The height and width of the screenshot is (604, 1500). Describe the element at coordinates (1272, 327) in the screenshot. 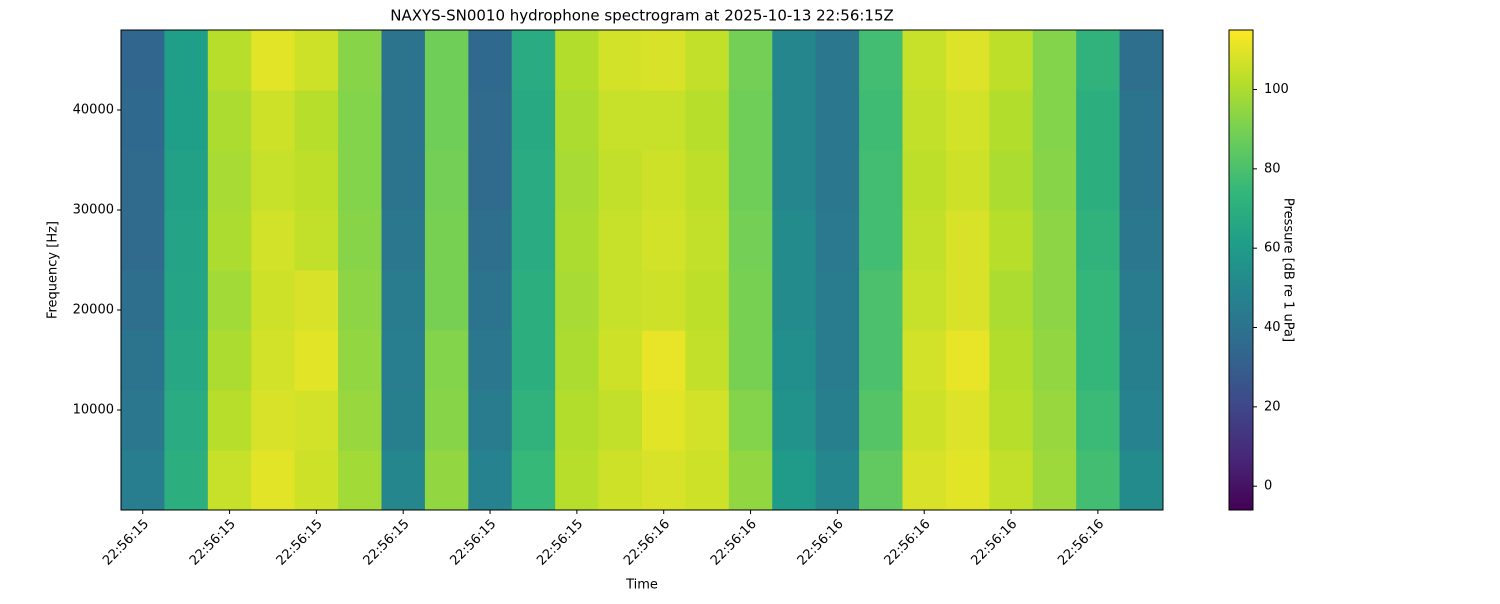

I see `colorbar-tick-label: 40` at that location.